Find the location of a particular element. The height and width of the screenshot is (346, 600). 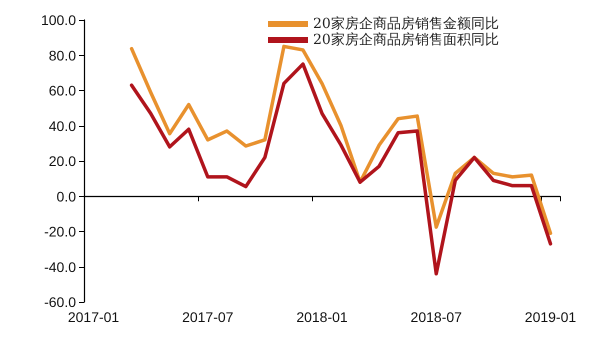

y-tick-label: 60.0 is located at coordinates (62, 90).